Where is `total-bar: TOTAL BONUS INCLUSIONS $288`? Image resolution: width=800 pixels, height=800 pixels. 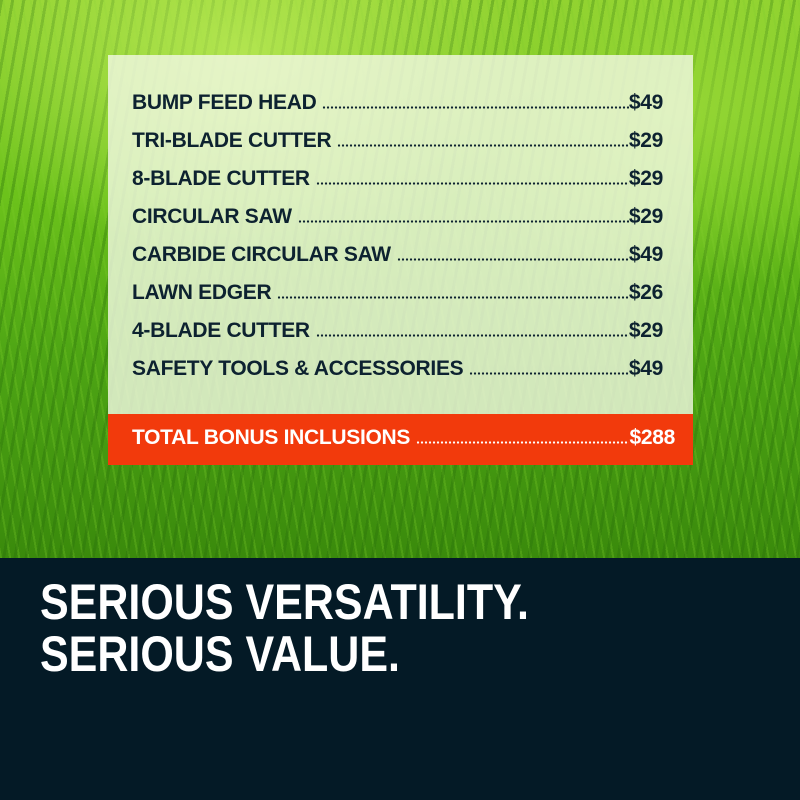 total-bar: TOTAL BONUS INCLUSIONS $288 is located at coordinates (400, 439).